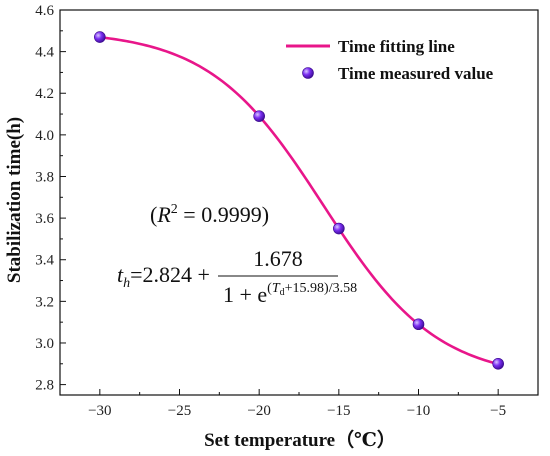 The height and width of the screenshot is (456, 550). Describe the element at coordinates (44, 261) in the screenshot. I see `y-tick-label: 3.4` at that location.